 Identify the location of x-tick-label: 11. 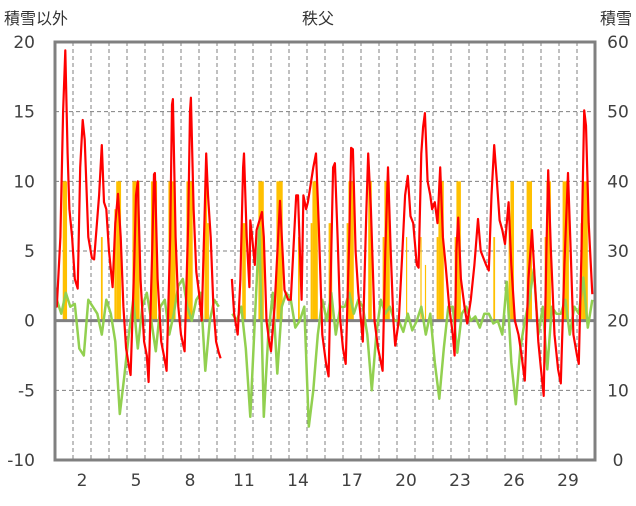
(244, 481).